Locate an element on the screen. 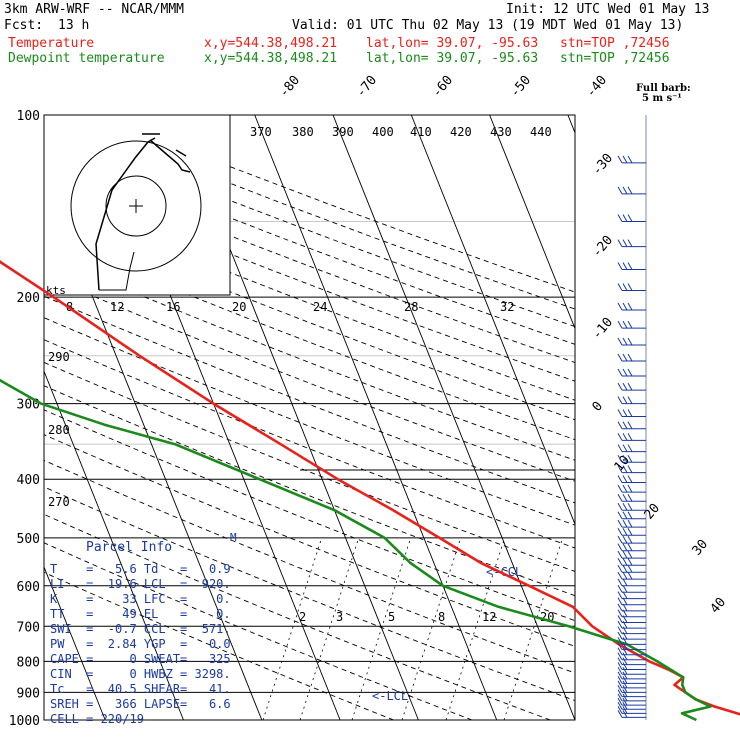  parcel-info-row: Tc = 40.5 SHEAR= 41. is located at coordinates (140, 689).